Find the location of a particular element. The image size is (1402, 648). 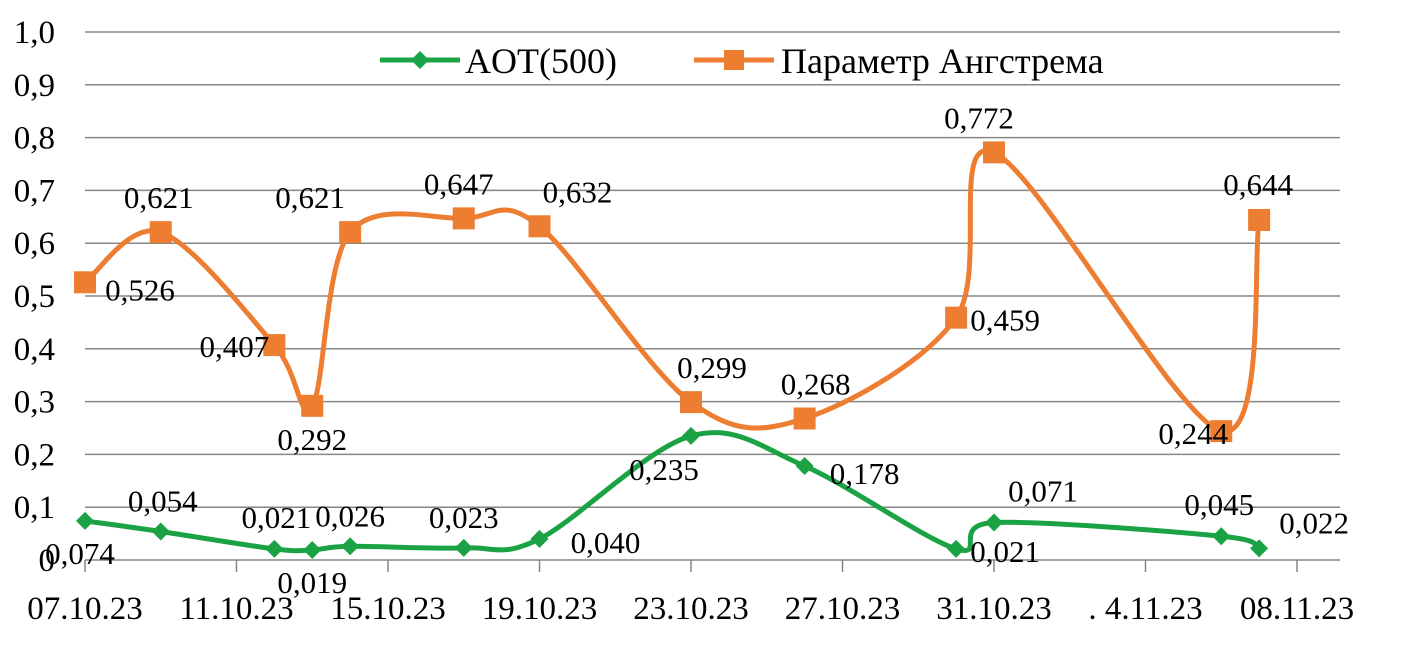

x-tick-label: 23.10.23 is located at coordinates (691, 609).